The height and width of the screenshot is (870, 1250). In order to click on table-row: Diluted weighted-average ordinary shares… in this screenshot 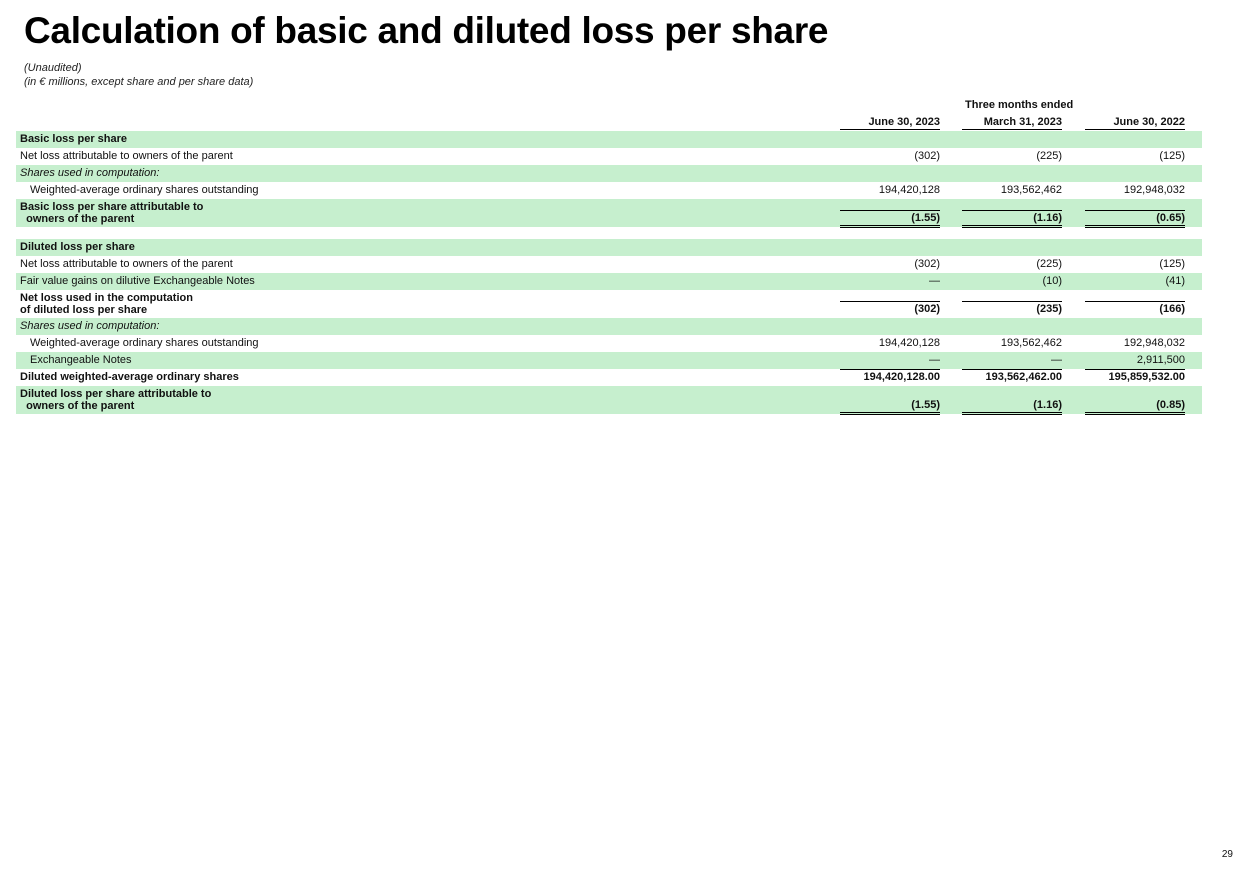, I will do `click(609, 377)`.